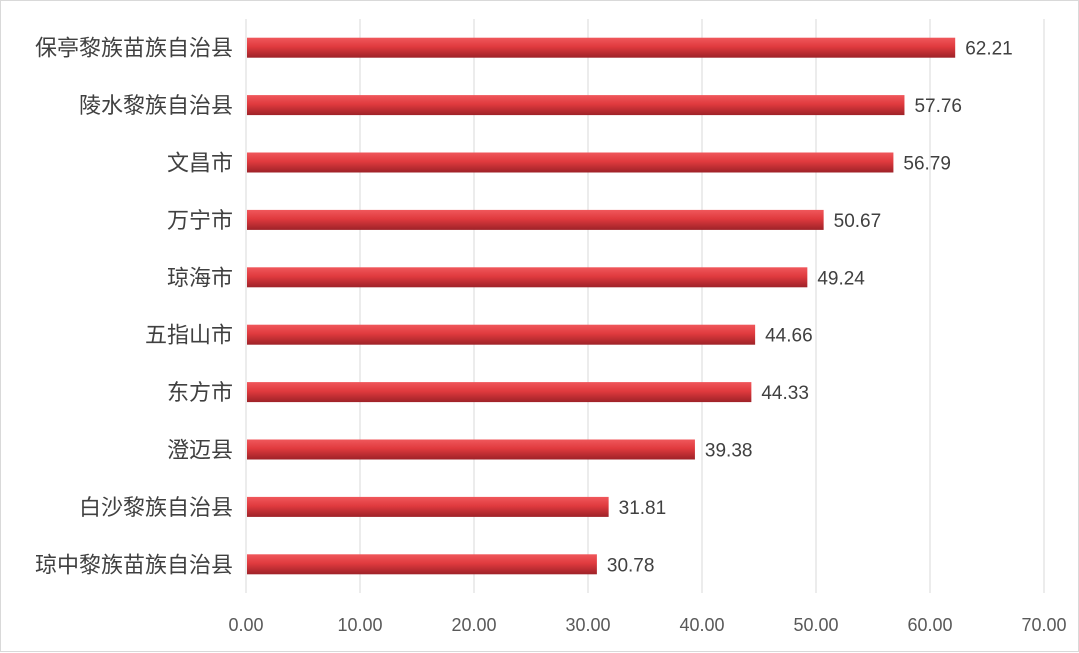 Image resolution: width=1079 pixels, height=653 pixels. Describe the element at coordinates (189, 336) in the screenshot. I see `category-label: 五指山市` at that location.